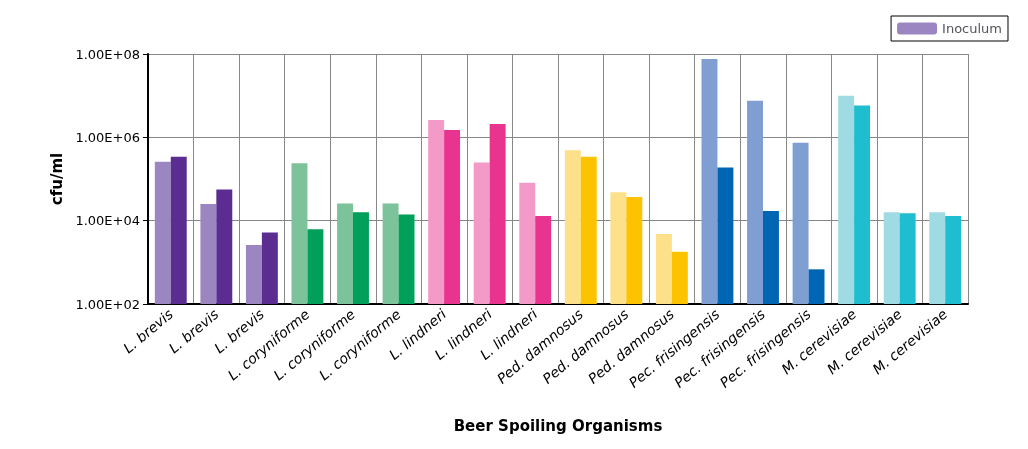  I want to click on legend-label: Inoculum, so click(972, 28).